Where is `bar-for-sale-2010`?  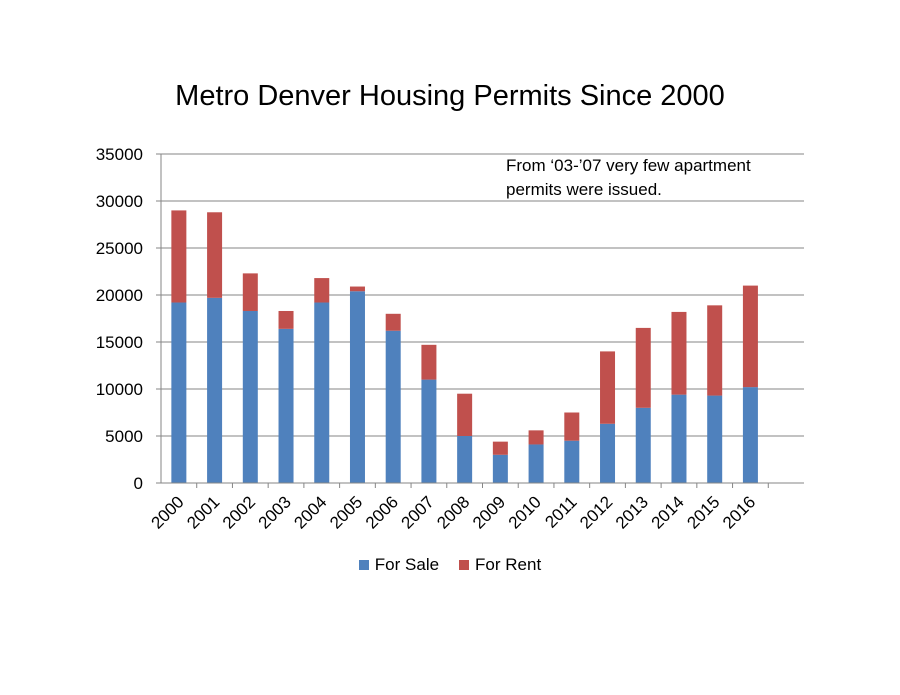
bar-for-sale-2010 is located at coordinates (536, 463).